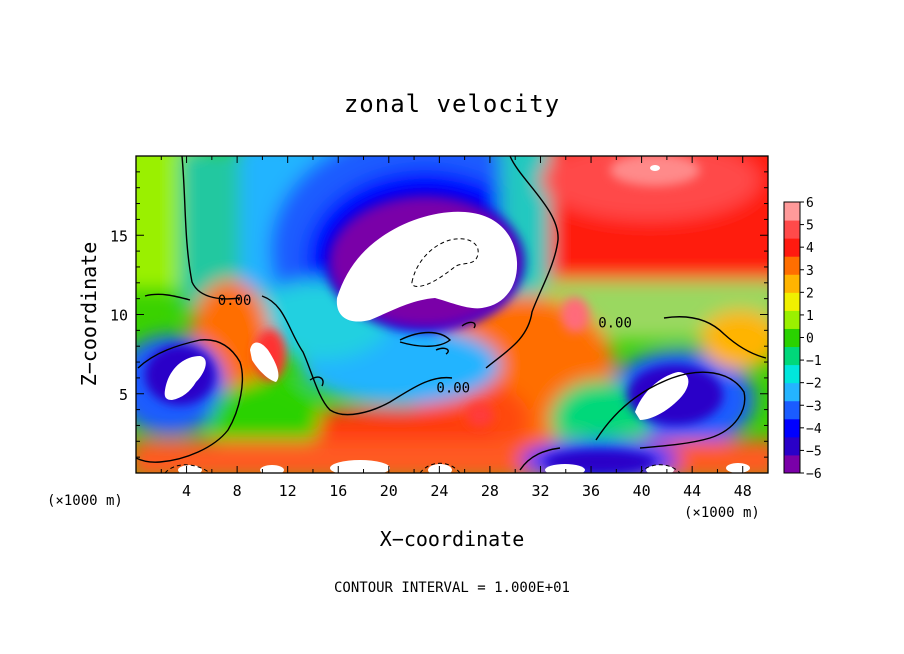  I want to click on colorbar-tick-label: 0, so click(810, 339).